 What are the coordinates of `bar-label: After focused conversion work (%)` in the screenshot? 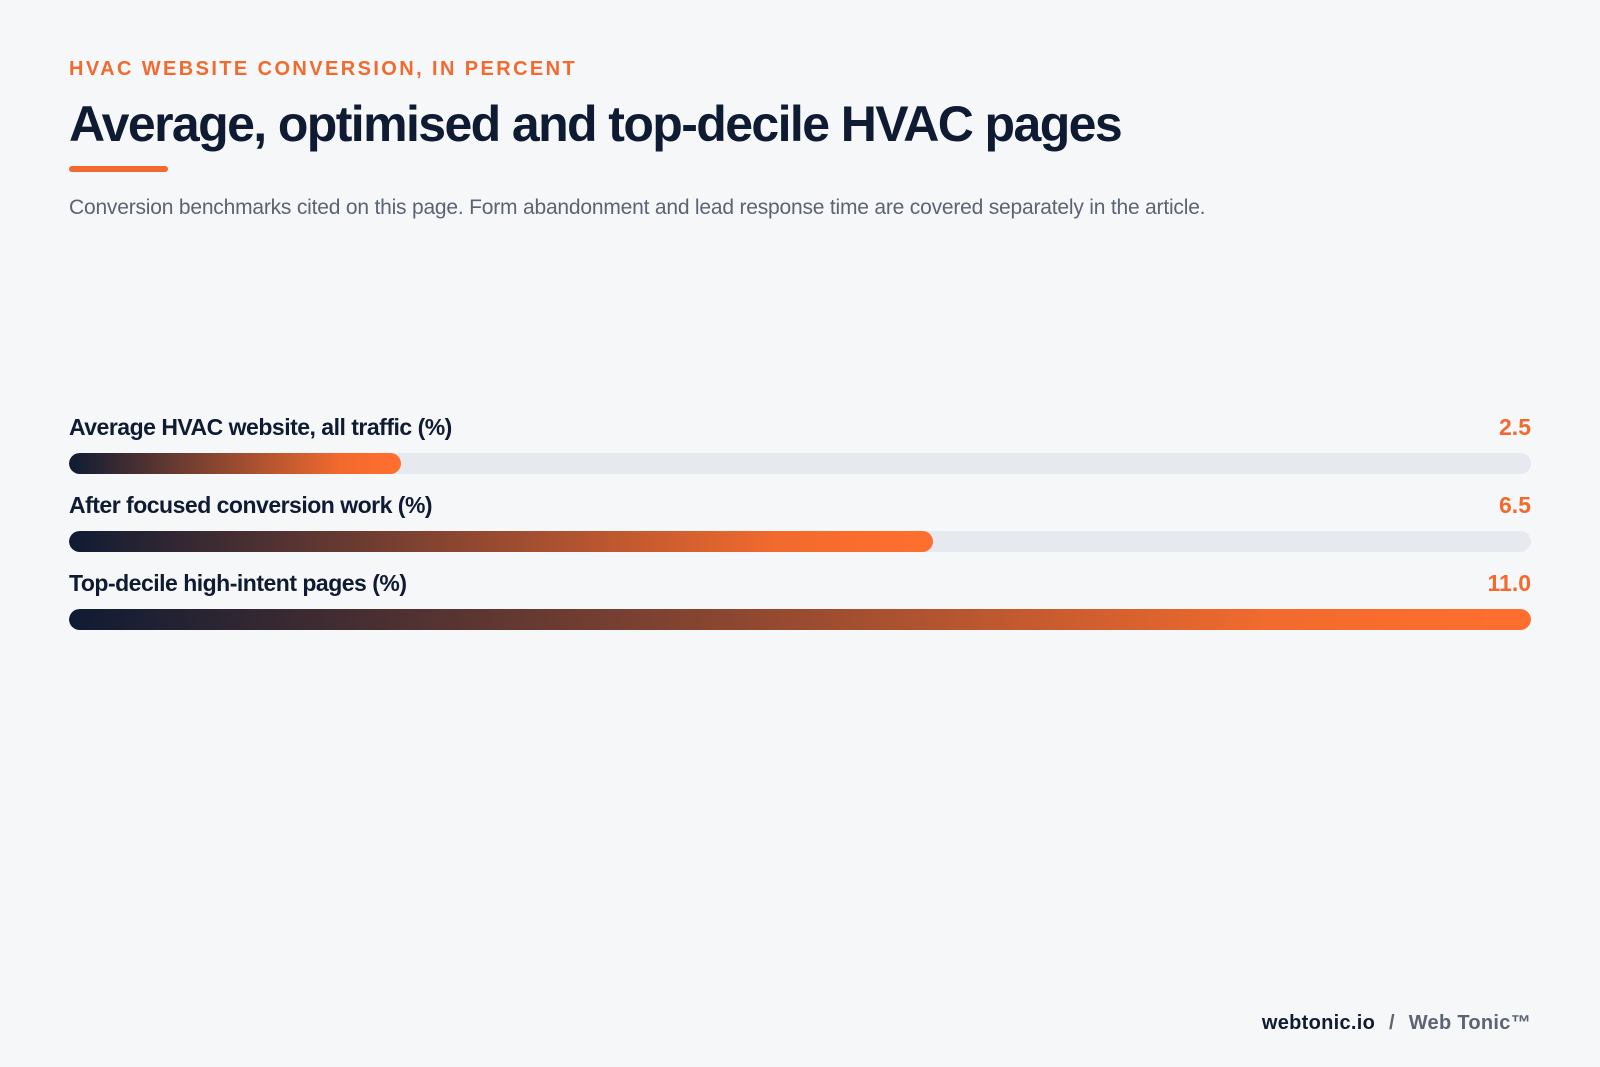 It's located at (251, 505).